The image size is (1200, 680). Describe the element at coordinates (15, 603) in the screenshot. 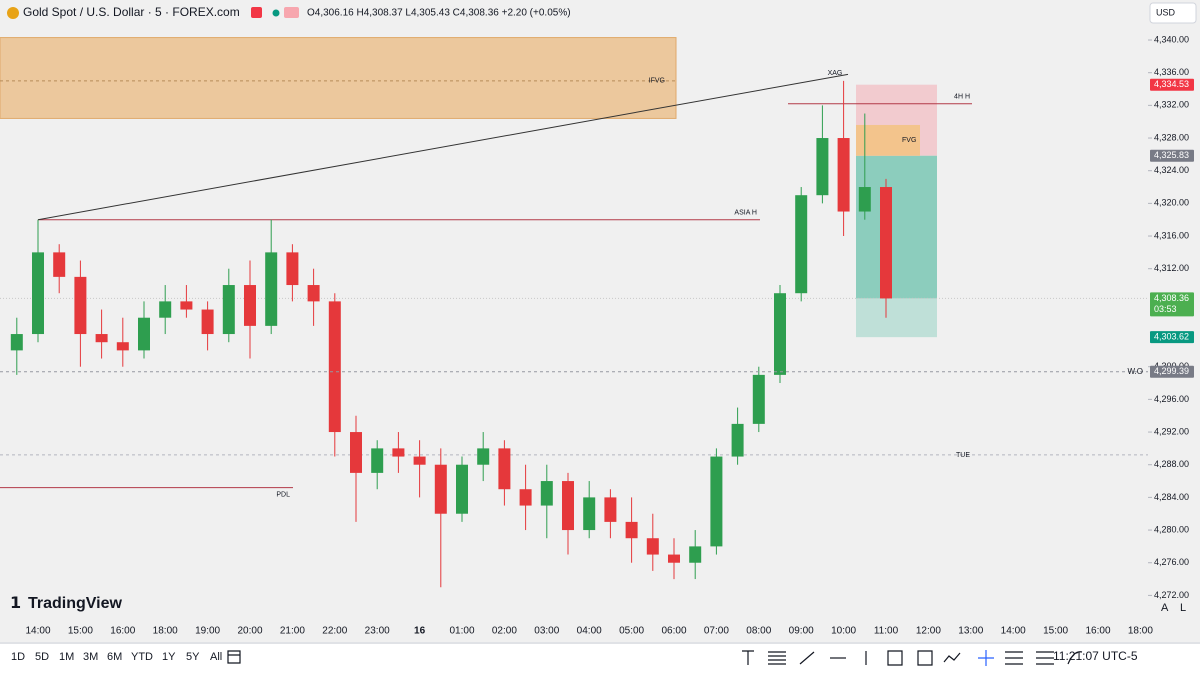

I see `logo-mark: 𝟭` at that location.